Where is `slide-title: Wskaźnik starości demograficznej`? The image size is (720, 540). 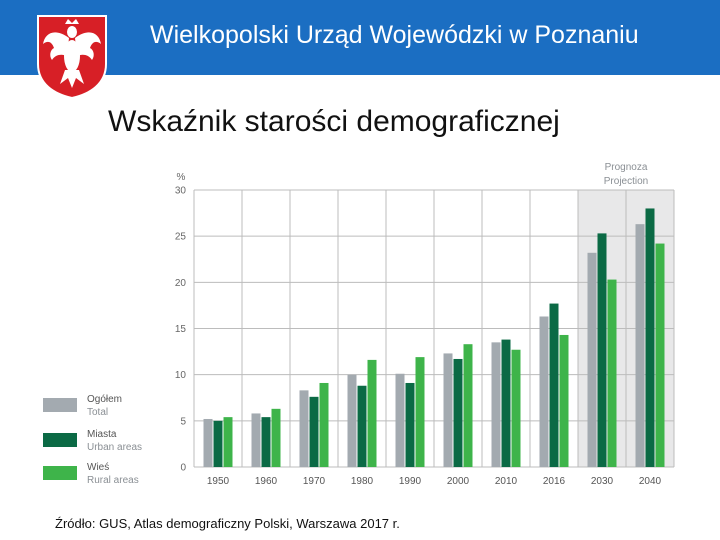
slide-title: Wskaźnik starości demograficznej is located at coordinates (334, 121).